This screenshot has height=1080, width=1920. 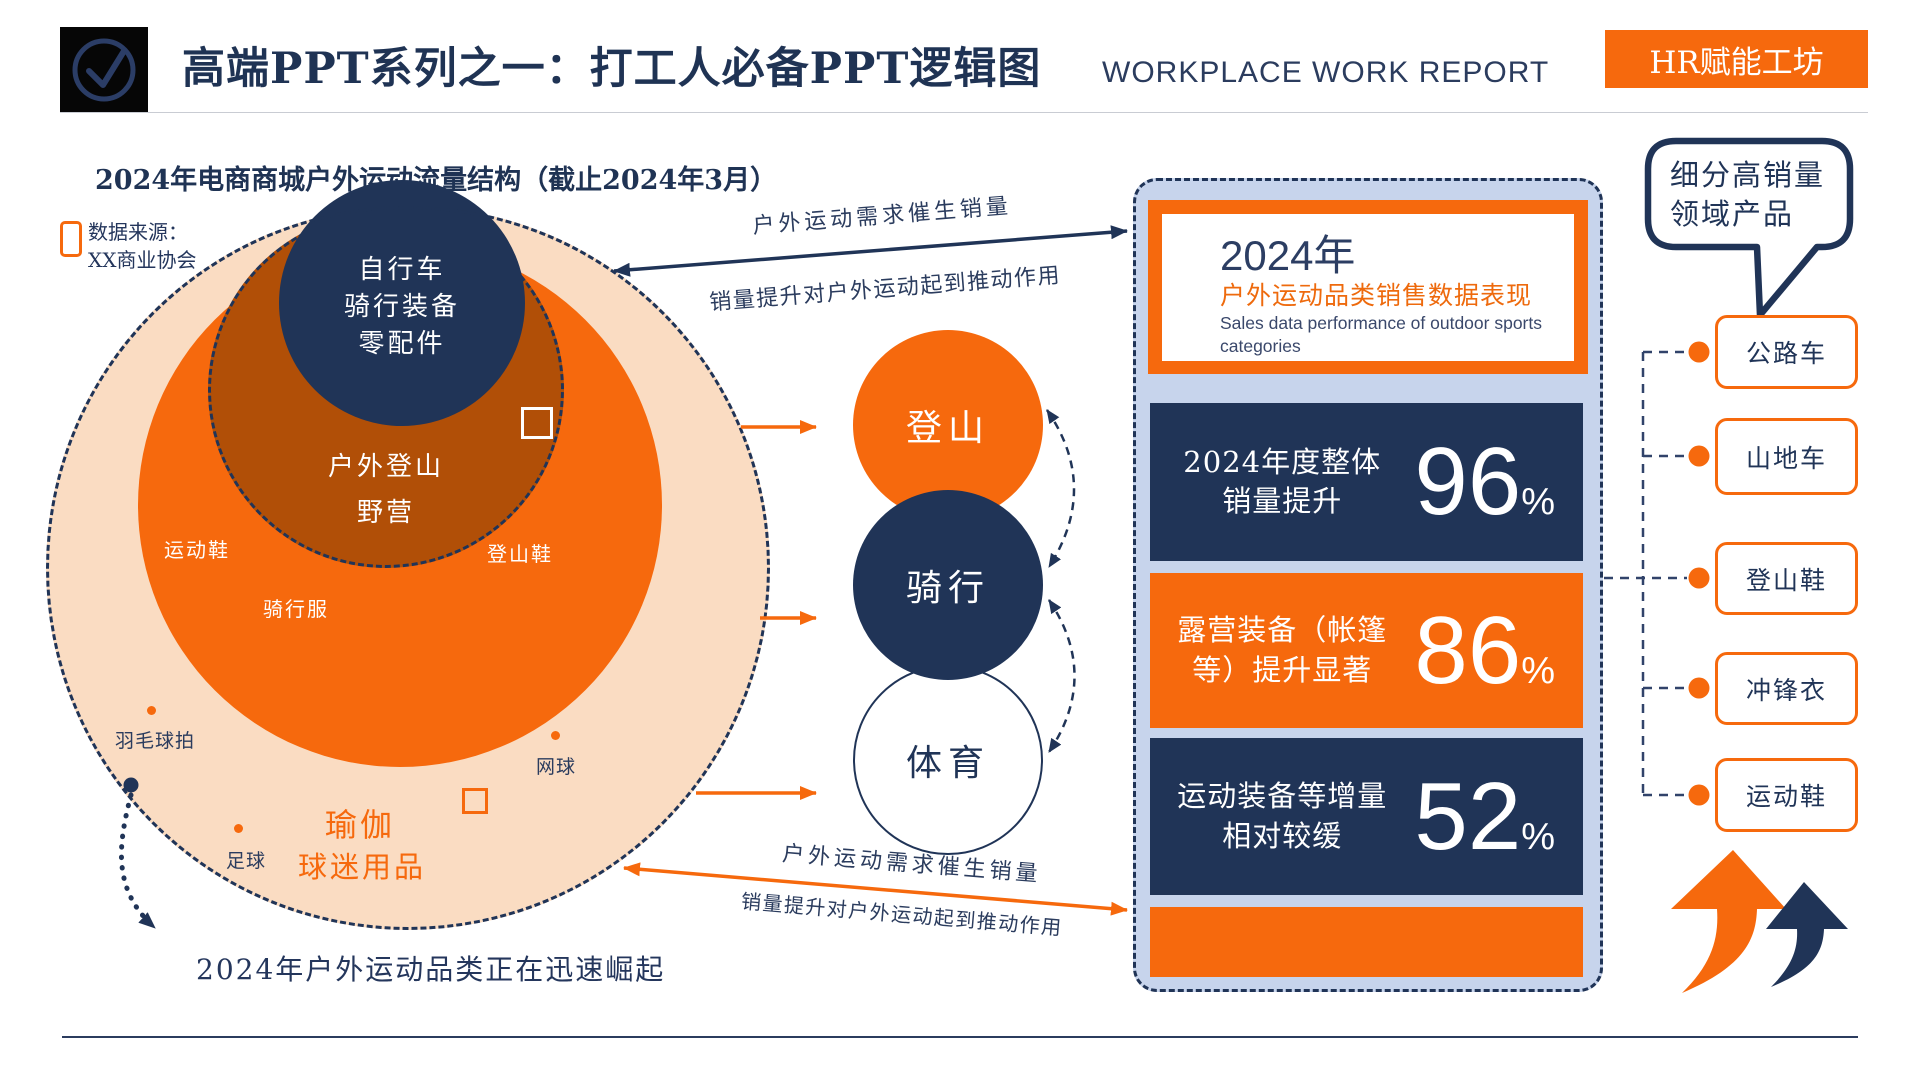 I want to click on growth-arrow-navy-icon, so click(x=1807, y=934).